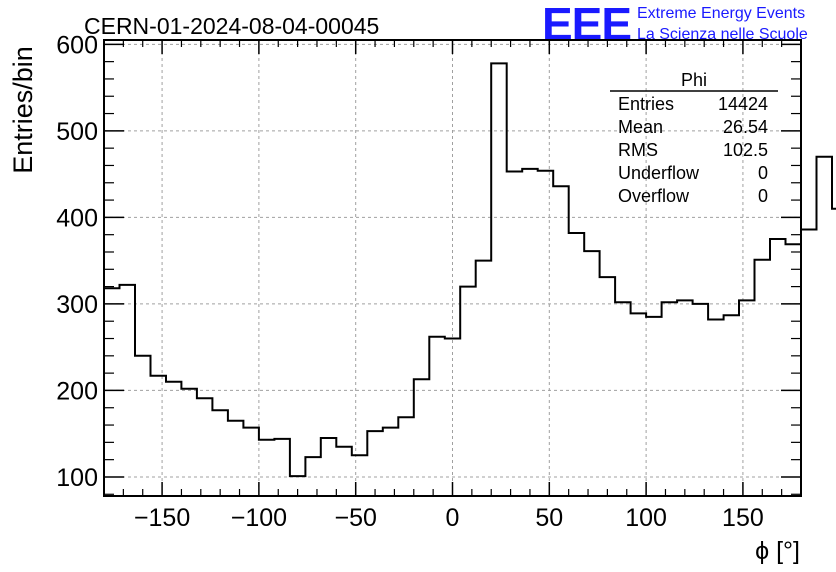 The height and width of the screenshot is (572, 836). What do you see at coordinates (77, 305) in the screenshot?
I see `y-tick-label: 300` at bounding box center [77, 305].